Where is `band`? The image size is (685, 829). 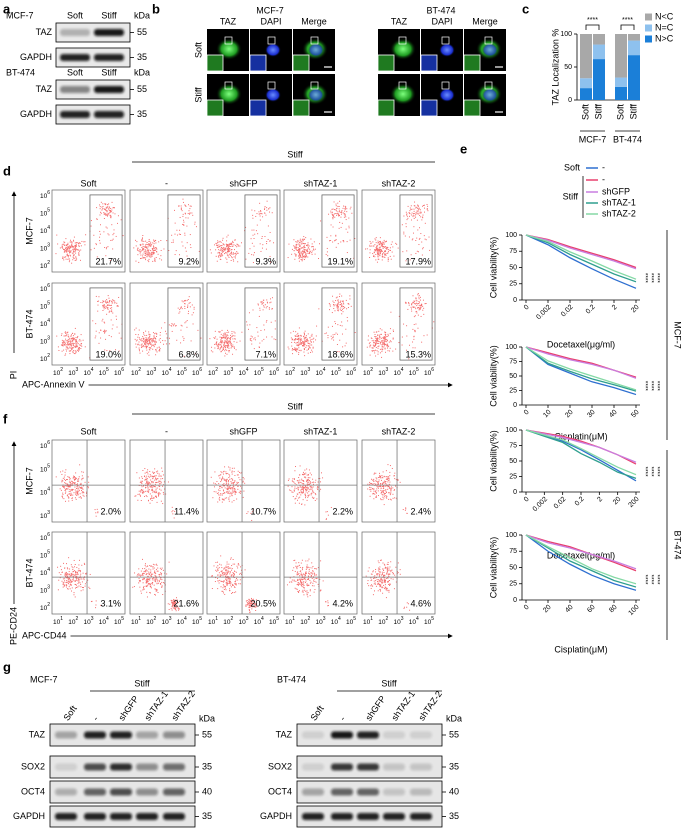 band is located at coordinates (109, 57).